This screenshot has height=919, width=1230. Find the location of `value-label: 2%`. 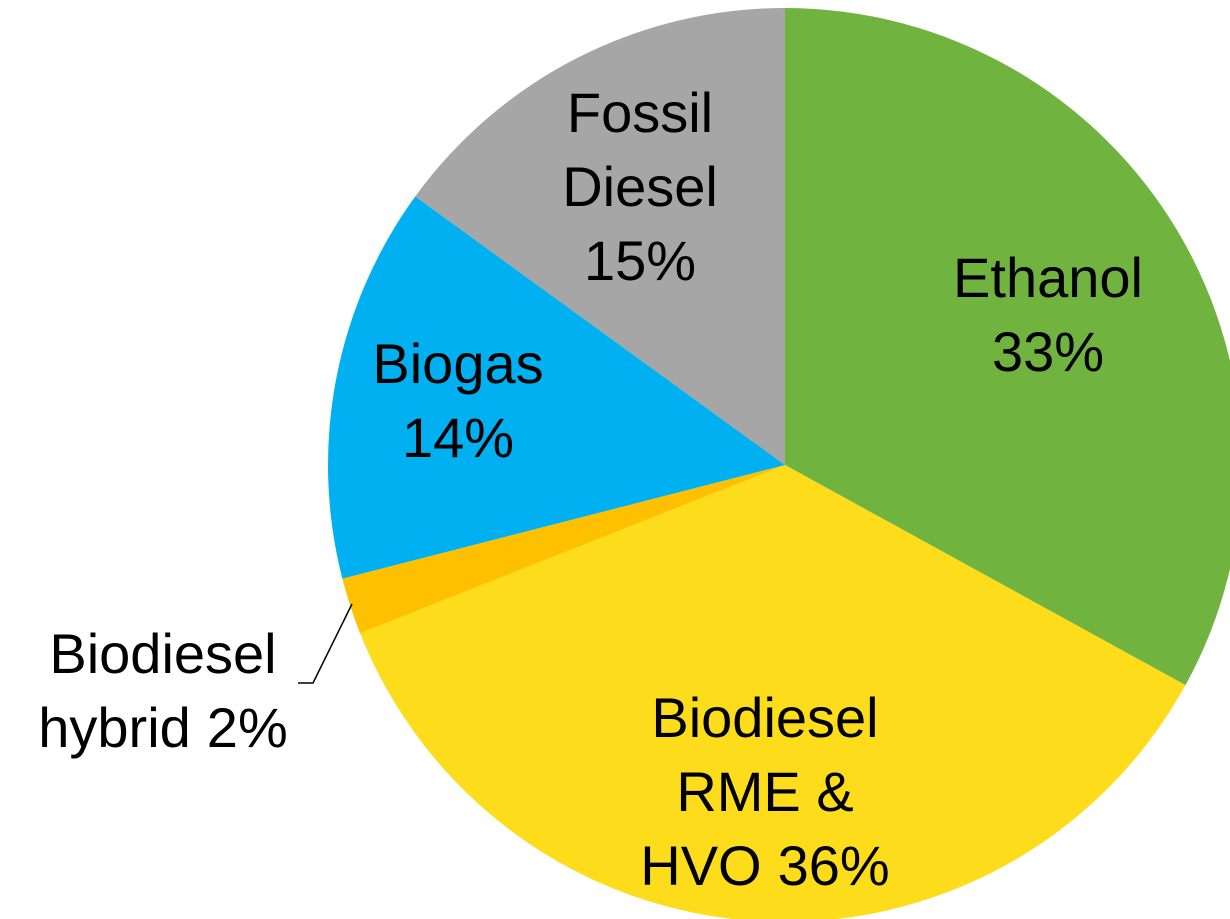

value-label: 2% is located at coordinates (247, 727).